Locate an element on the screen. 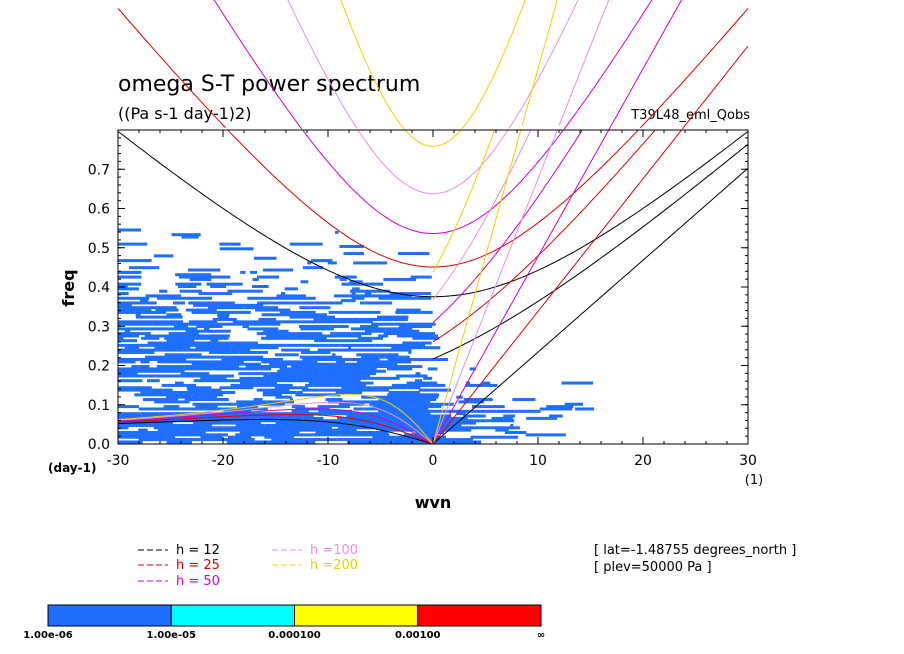  colorbar-swatch is located at coordinates (479, 615).